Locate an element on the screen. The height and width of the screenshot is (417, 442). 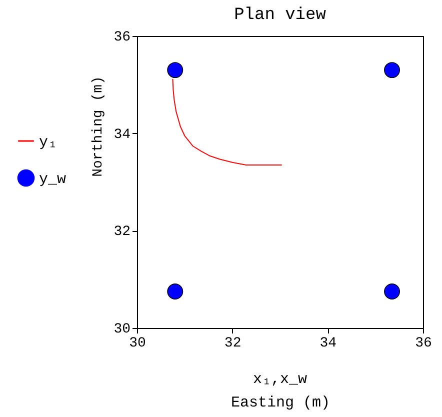
x-tick-label: 34 is located at coordinates (328, 344).